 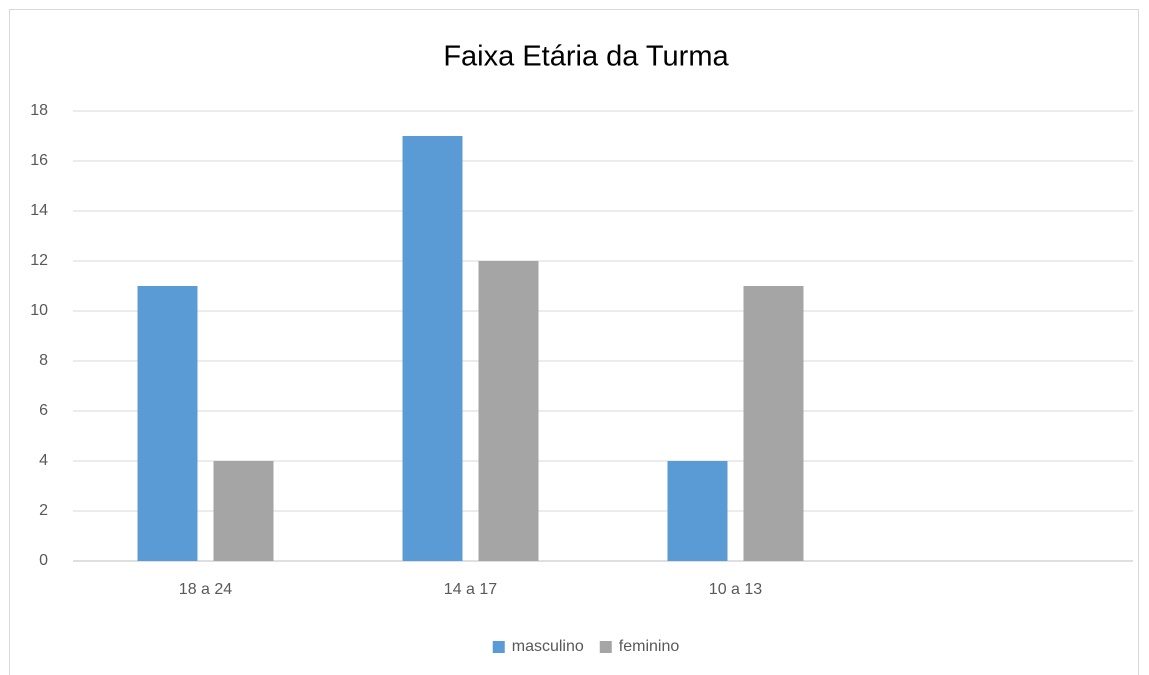 I want to click on y-tick-label: 0, so click(x=43, y=560).